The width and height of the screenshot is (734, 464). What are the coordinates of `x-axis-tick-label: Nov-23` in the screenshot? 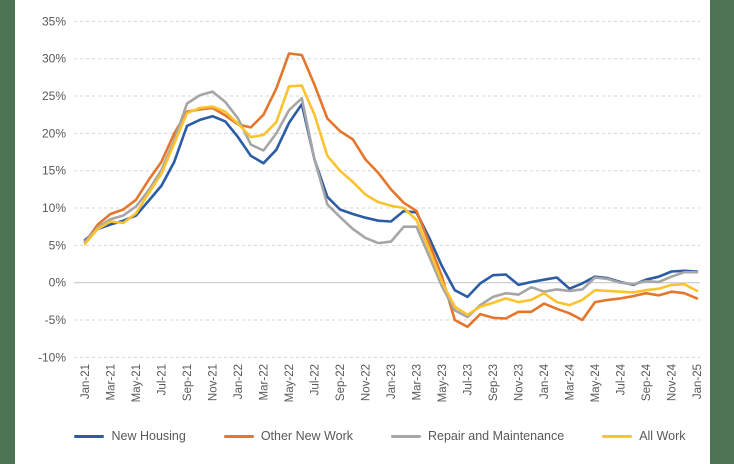 It's located at (520, 382).